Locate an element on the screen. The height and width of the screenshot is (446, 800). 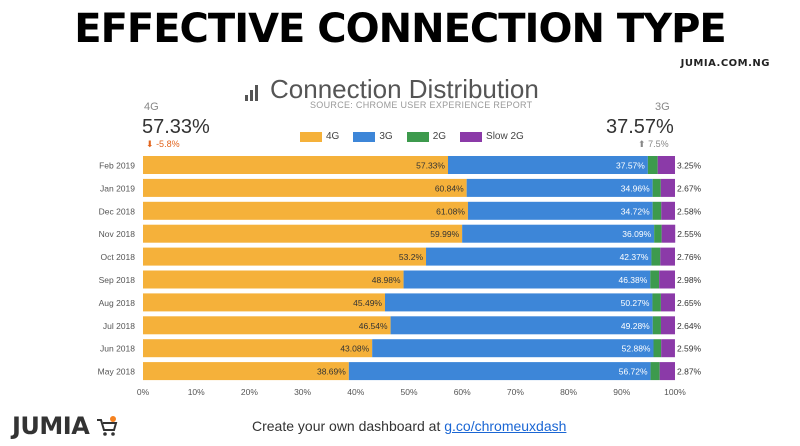
legend-item-4g: 4G is located at coordinates (319, 136).